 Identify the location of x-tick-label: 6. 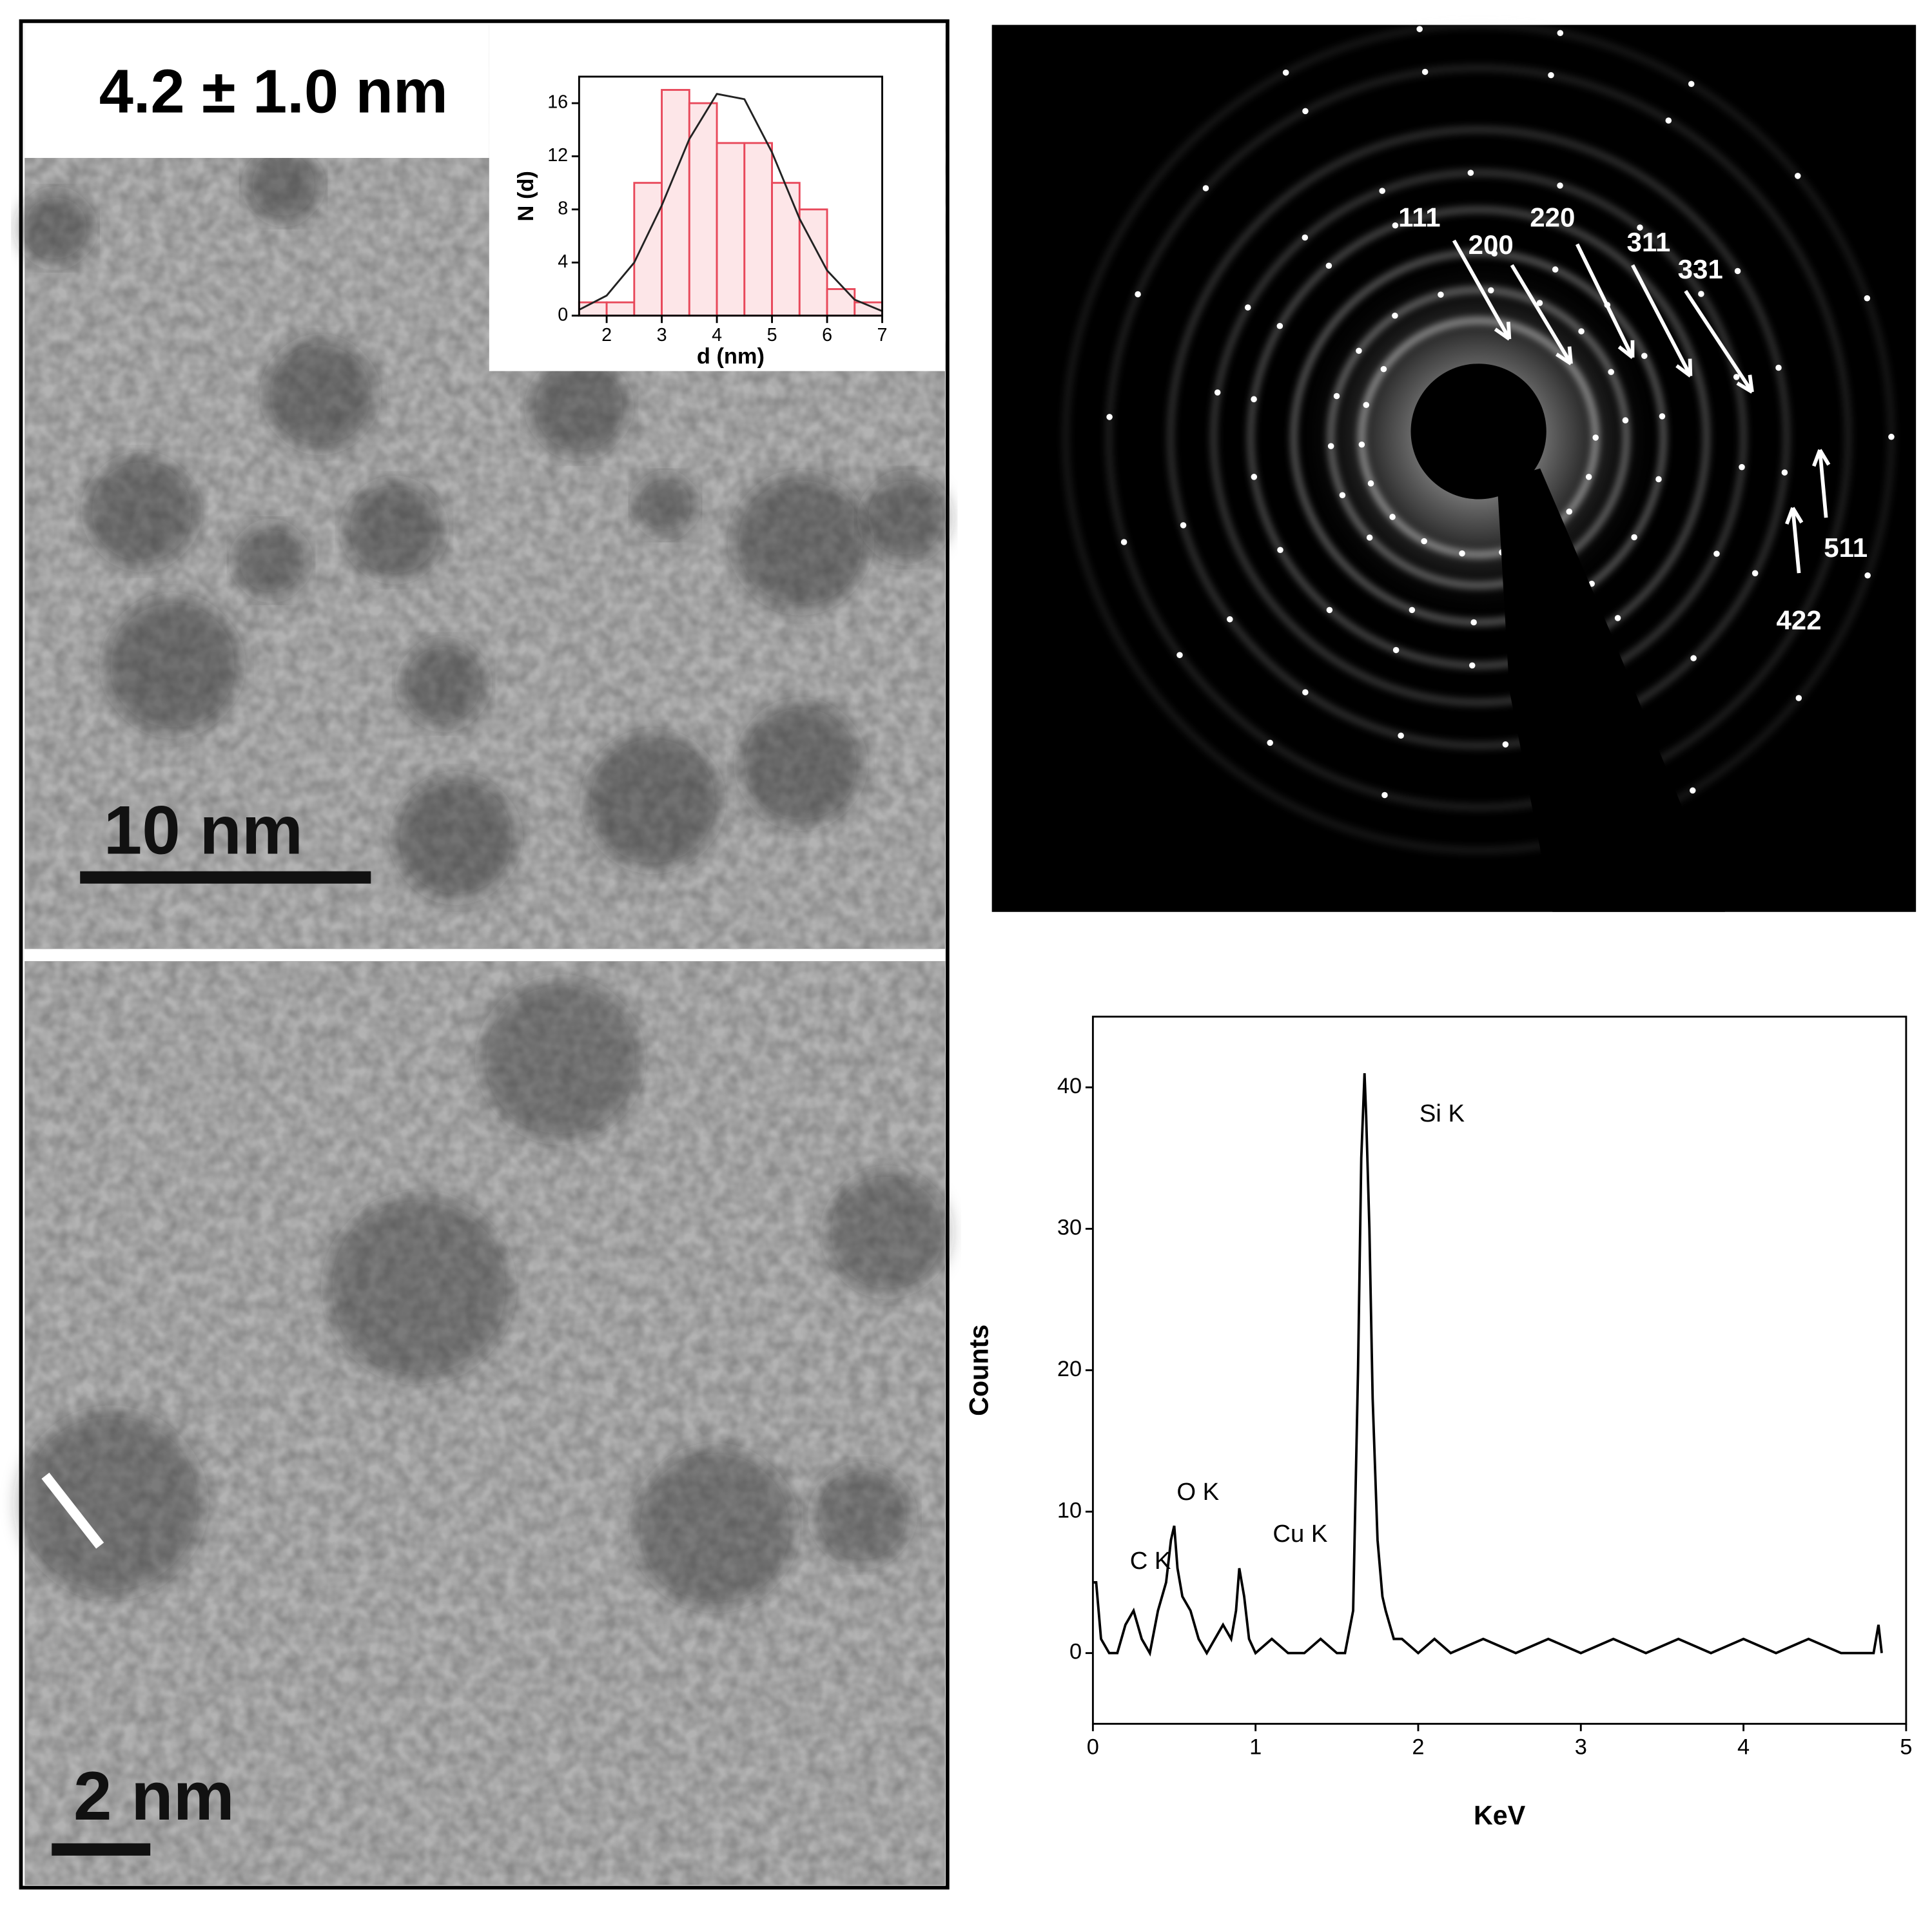
(827, 335).